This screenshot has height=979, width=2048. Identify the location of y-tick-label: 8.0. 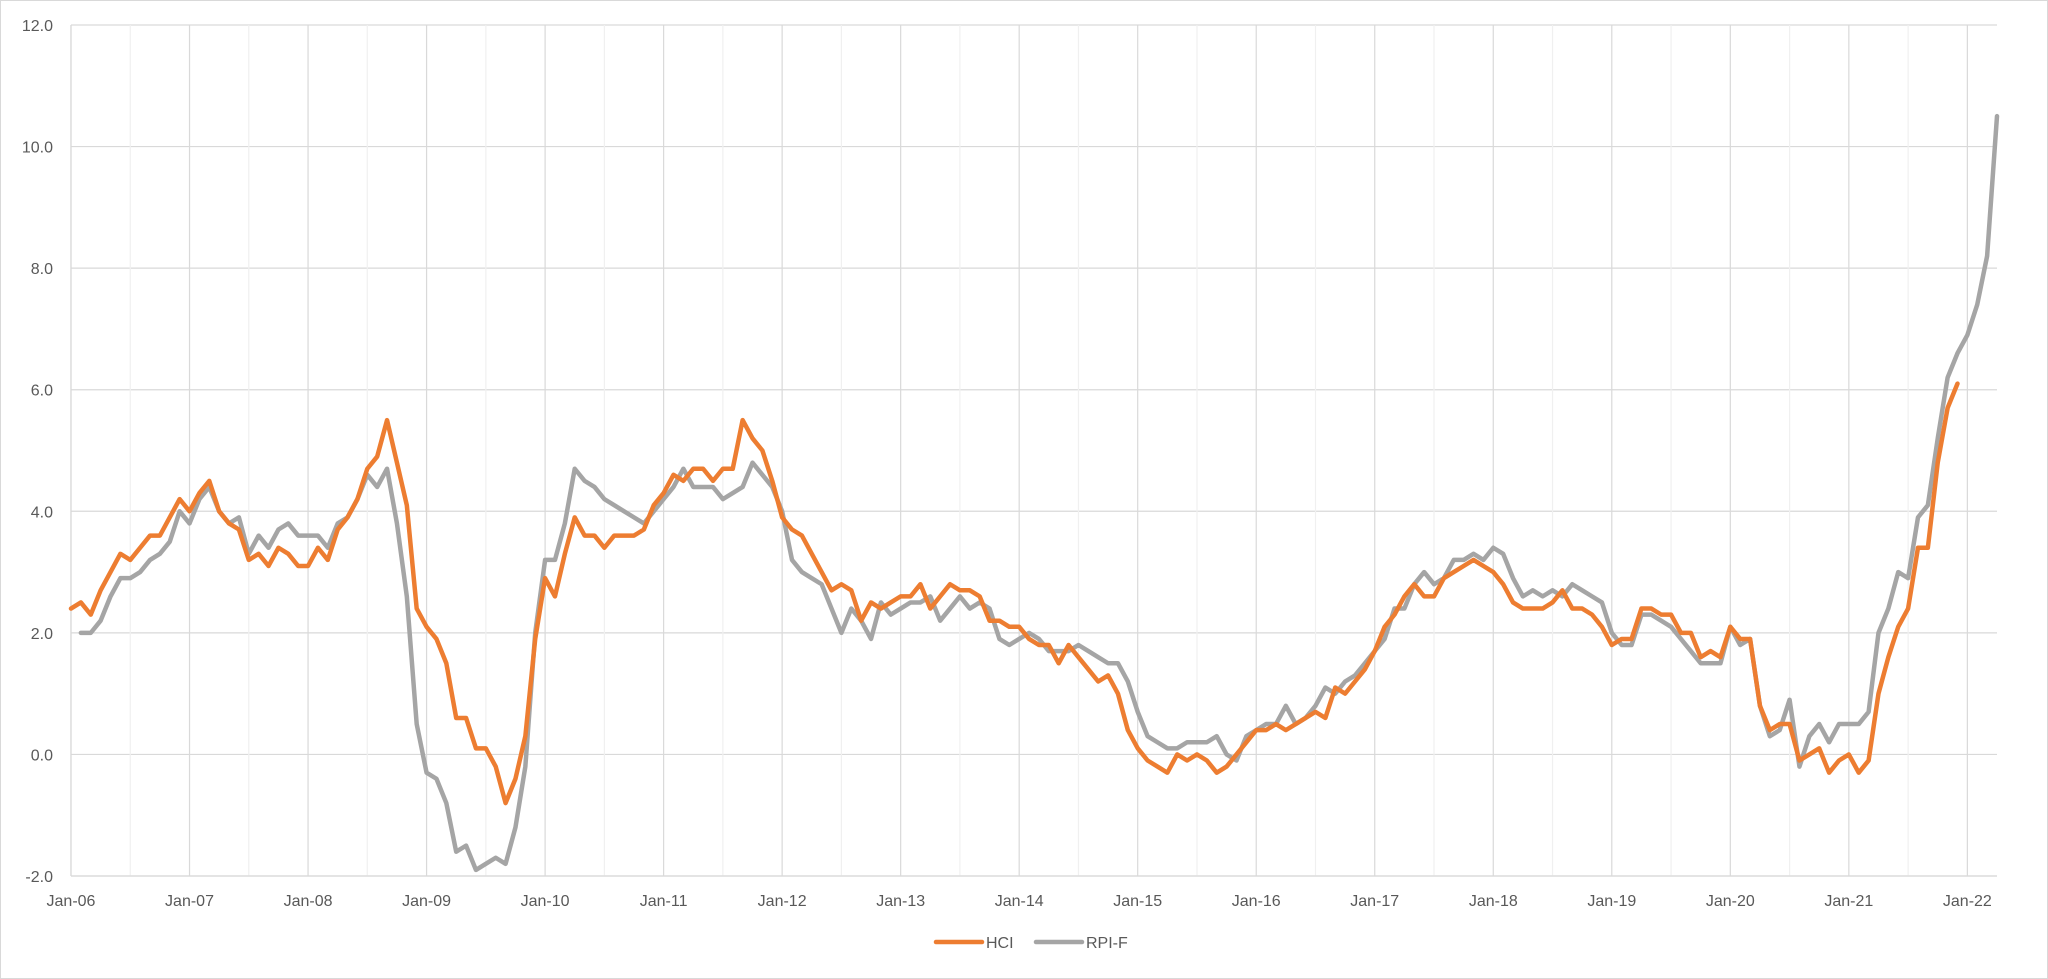
(42, 269).